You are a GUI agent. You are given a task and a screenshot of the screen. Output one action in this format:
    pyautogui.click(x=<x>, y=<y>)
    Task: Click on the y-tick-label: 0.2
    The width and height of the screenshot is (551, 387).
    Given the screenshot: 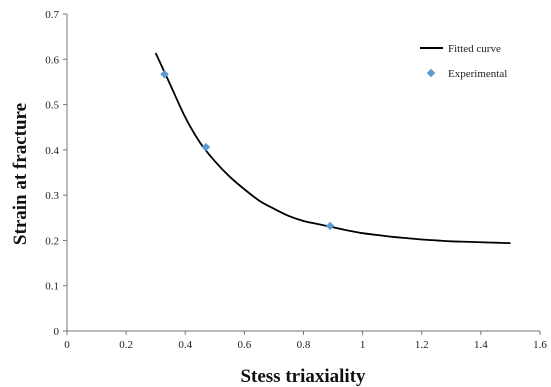 What is the action you would take?
    pyautogui.click(x=52, y=241)
    